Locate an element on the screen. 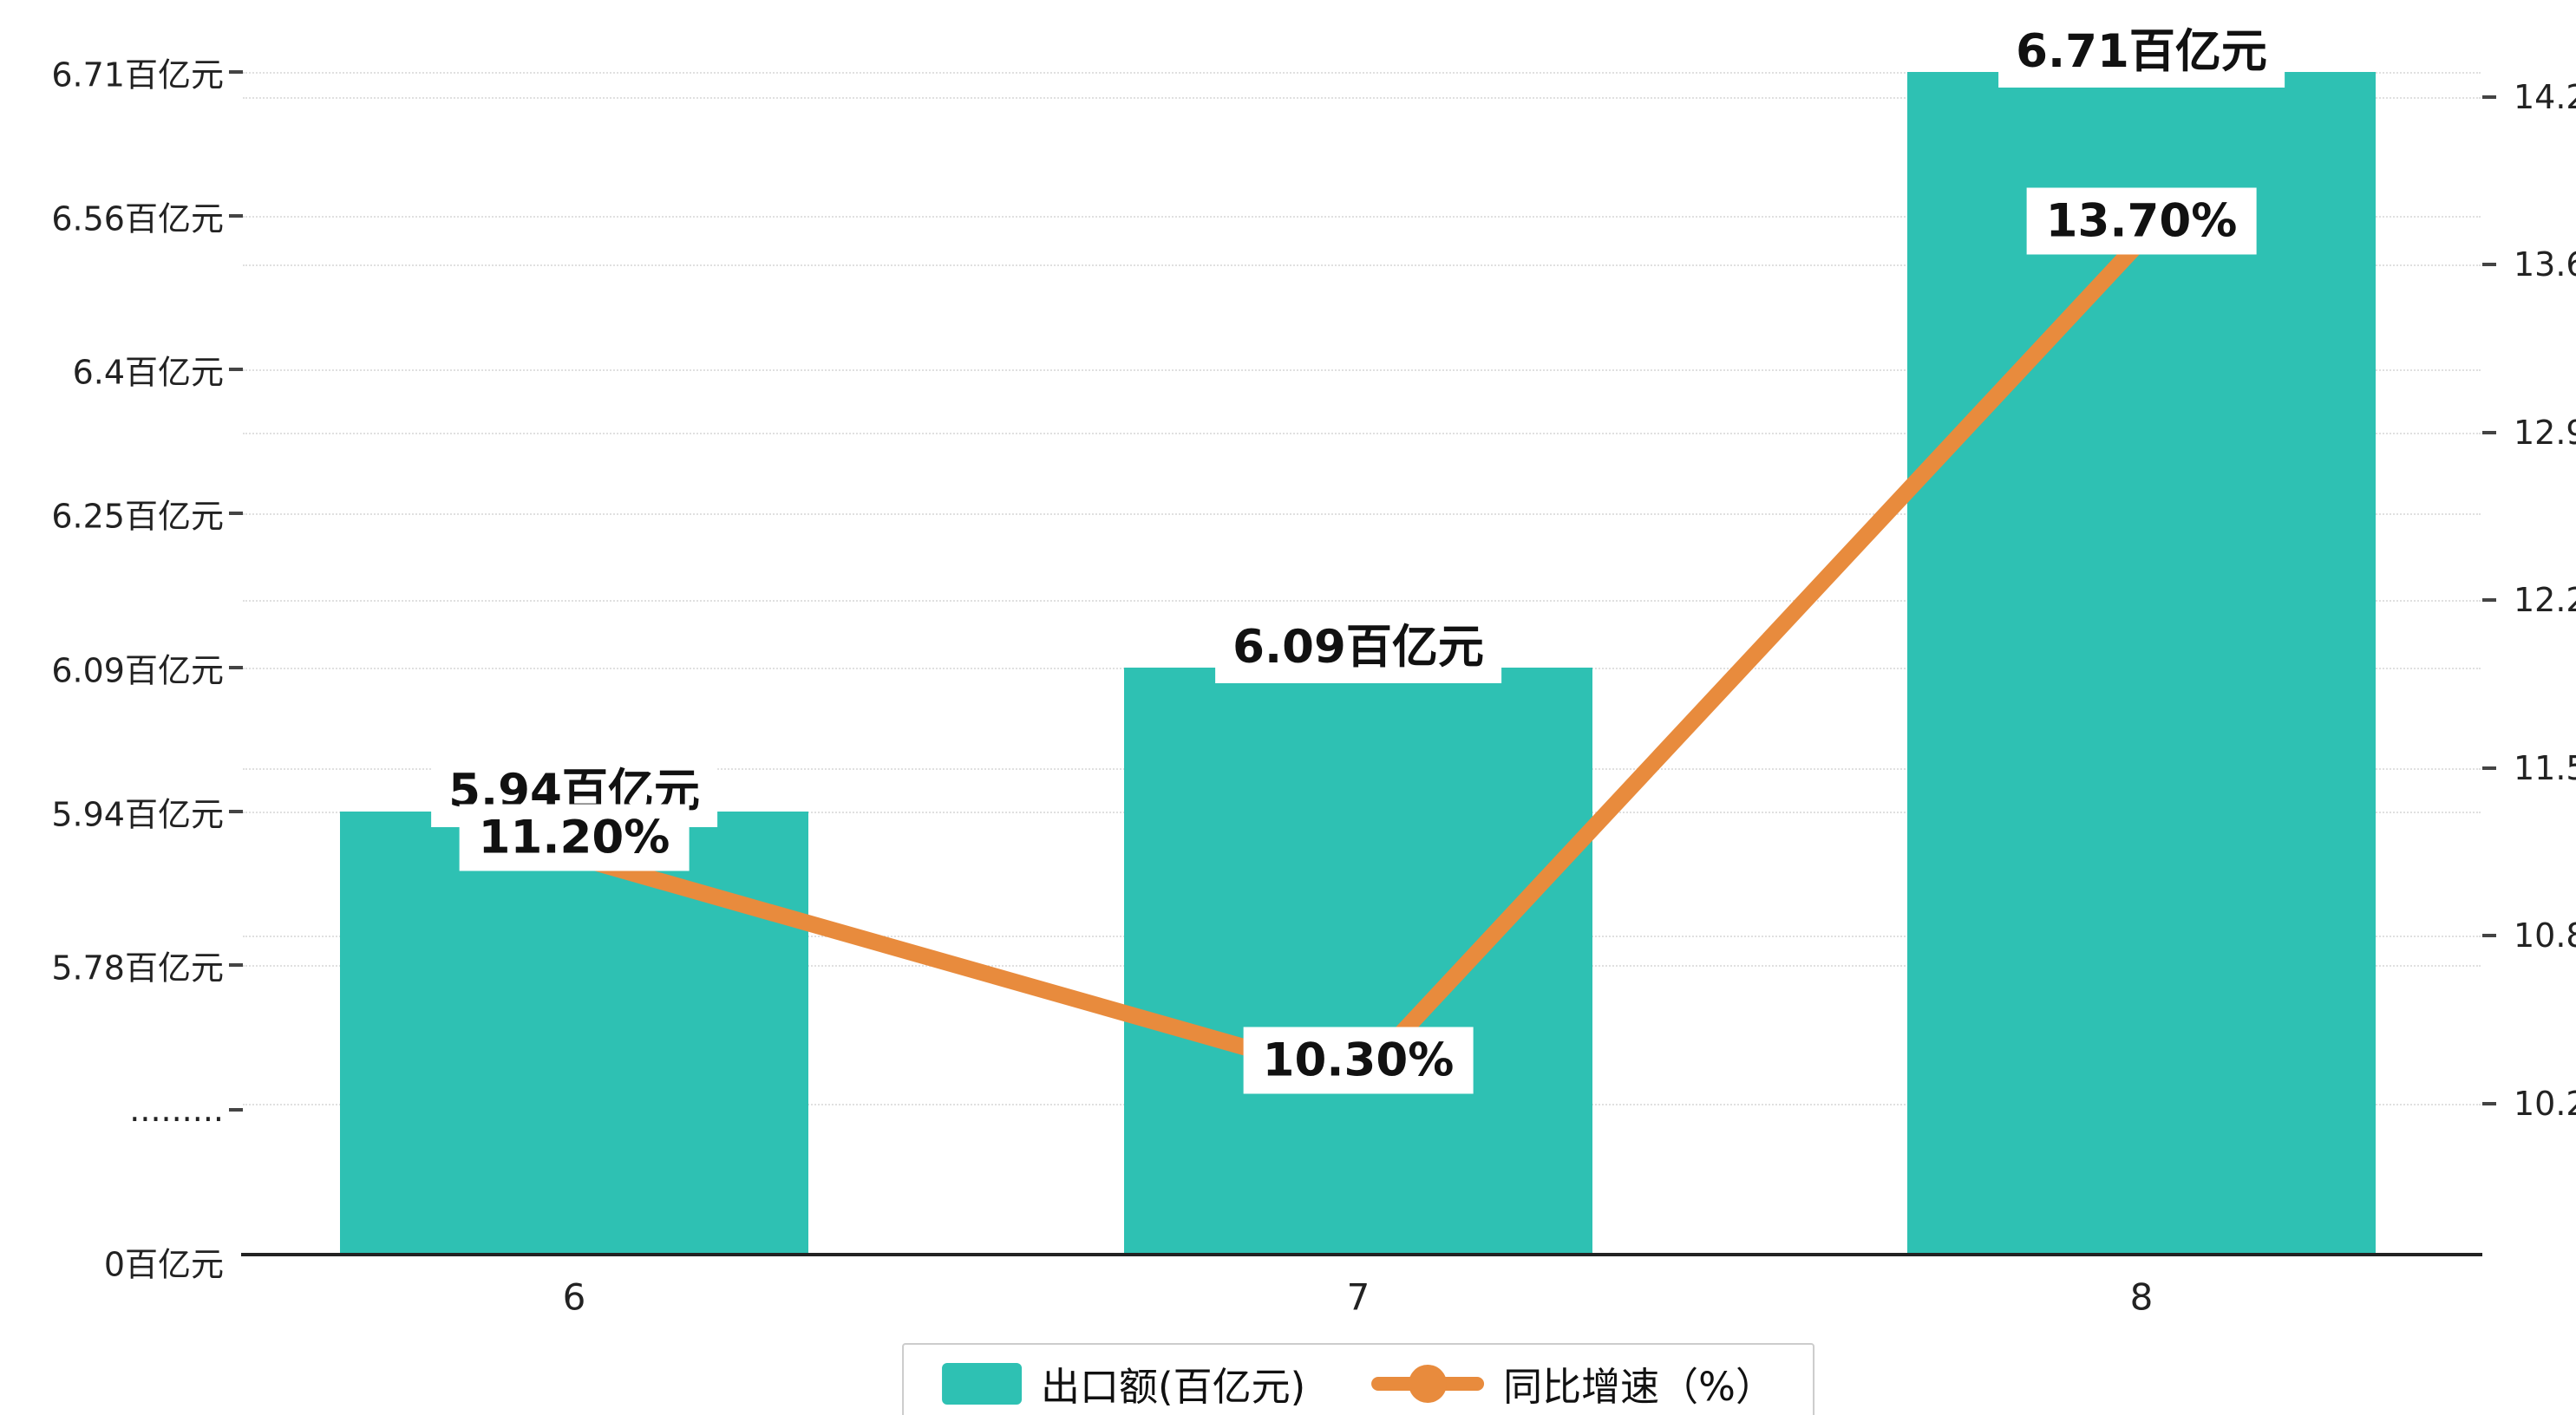 The image size is (2576, 1415). right-axis-tick-label: 13.60 is located at coordinates (2545, 264).